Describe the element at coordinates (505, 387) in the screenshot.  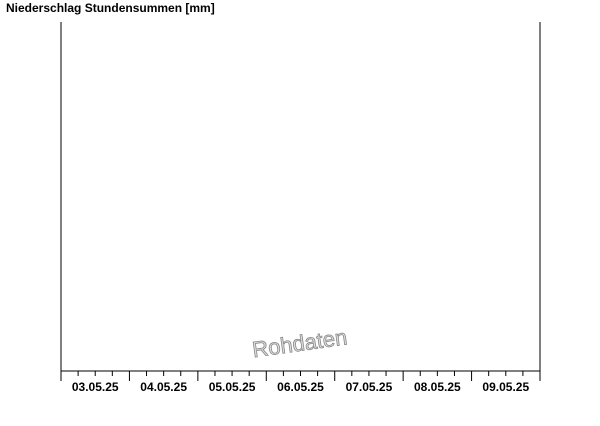
I see `x-tick-label: 09.05.25` at that location.